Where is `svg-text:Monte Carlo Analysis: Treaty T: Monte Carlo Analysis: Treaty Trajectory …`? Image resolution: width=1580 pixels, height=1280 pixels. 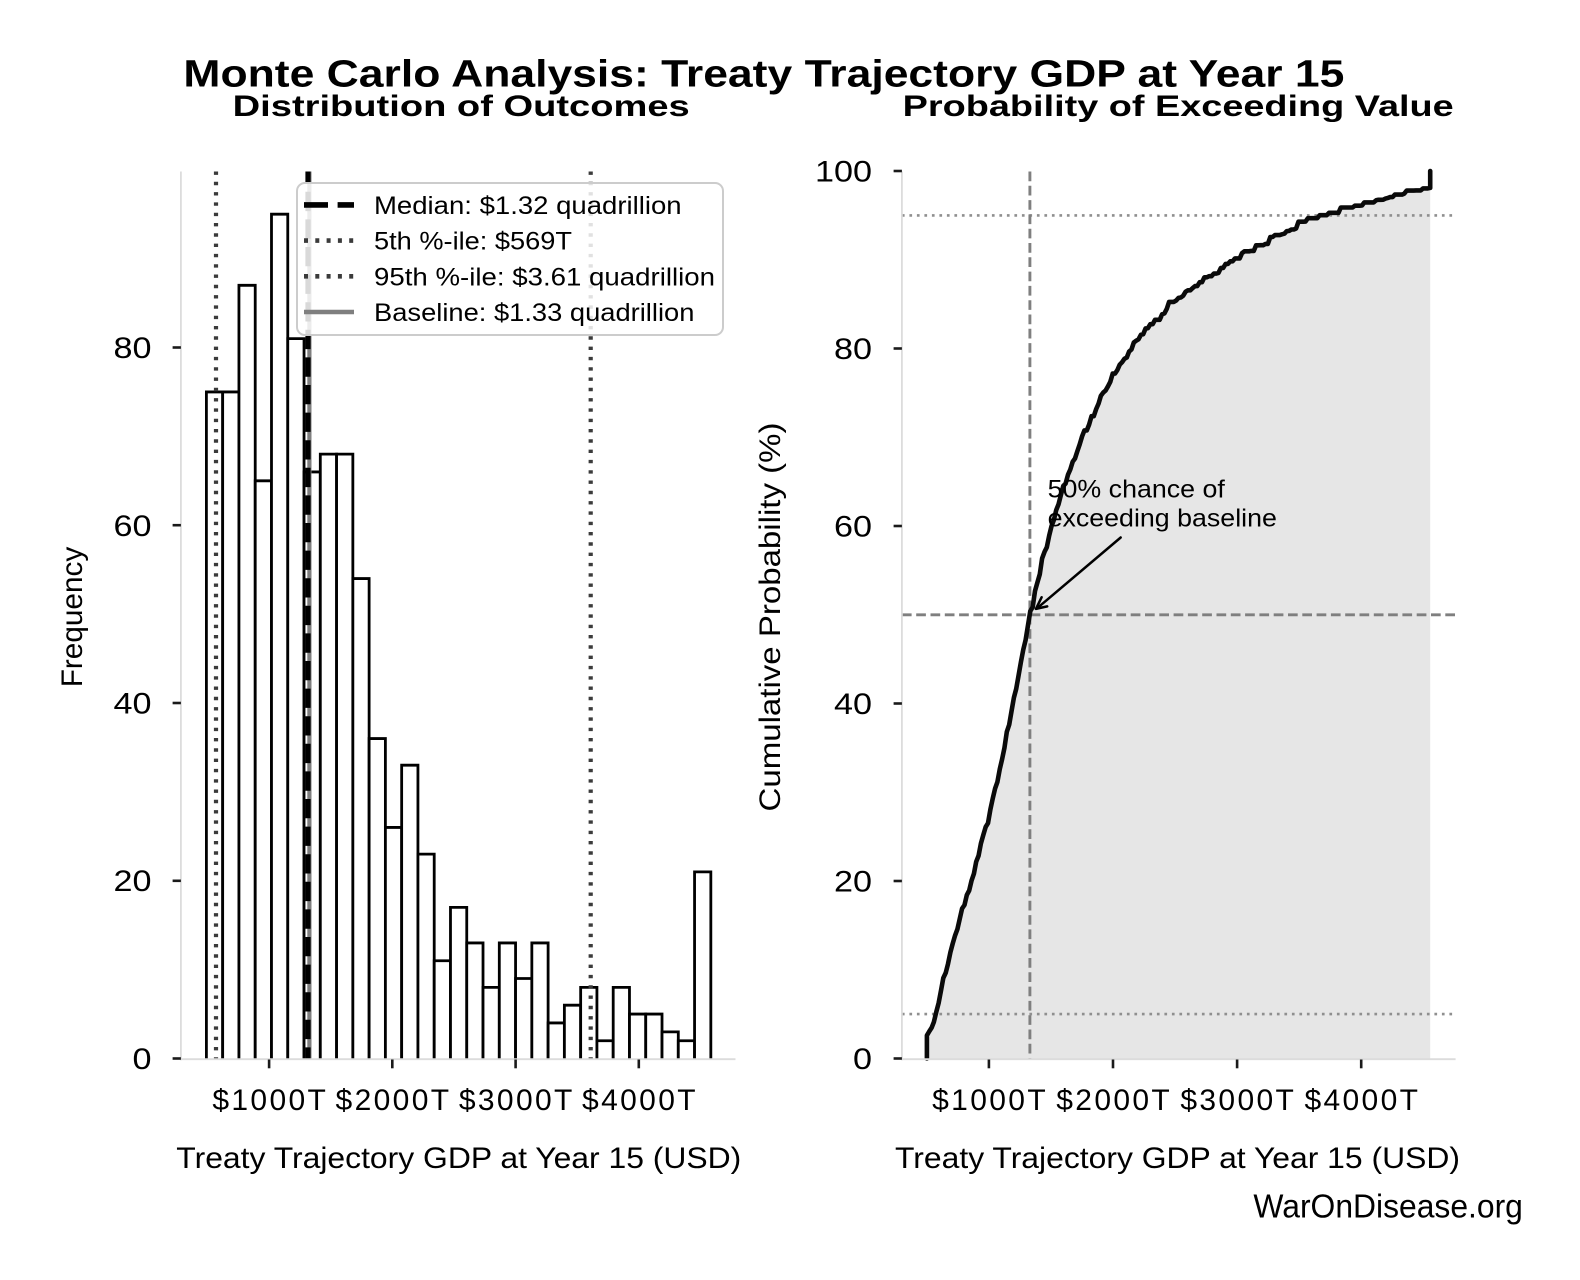
svg-text:Monte Carlo Analysis: Treaty T: Monte Carlo Analysis: Treaty Trajectory … is located at coordinates (763, 75).